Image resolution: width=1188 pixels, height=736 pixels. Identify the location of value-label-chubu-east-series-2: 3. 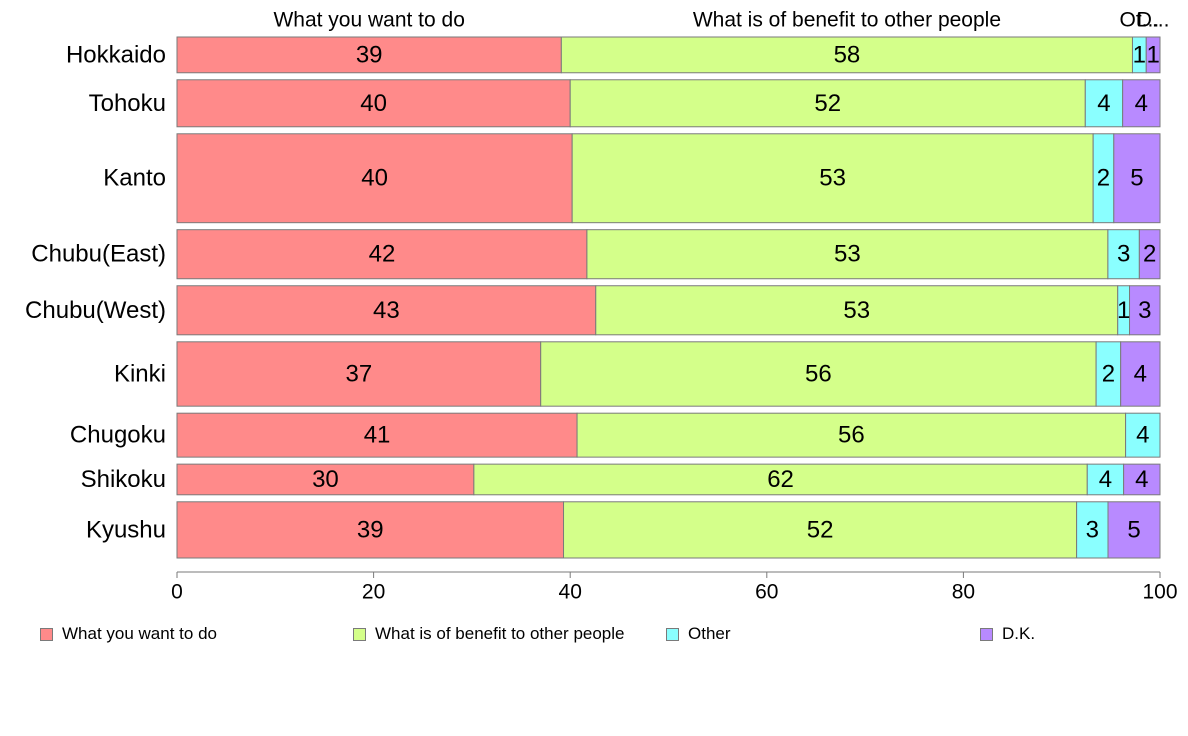
(1123, 254).